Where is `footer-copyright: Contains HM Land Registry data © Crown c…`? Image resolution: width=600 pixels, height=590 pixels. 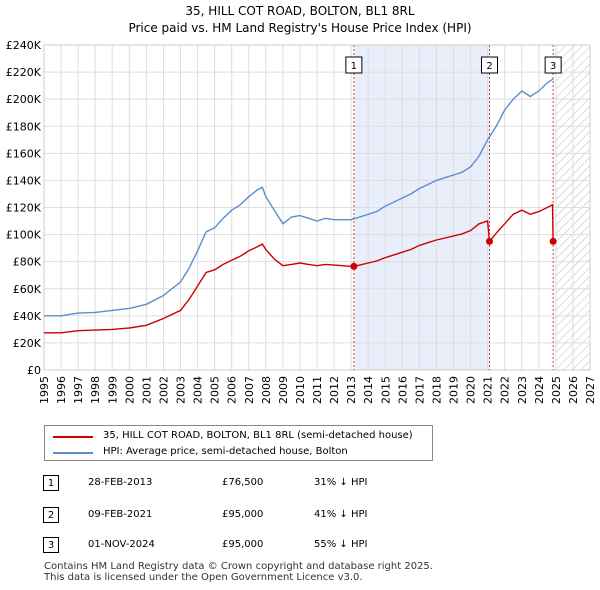 footer-copyright: Contains HM Land Registry data © Crown c… is located at coordinates (238, 566).